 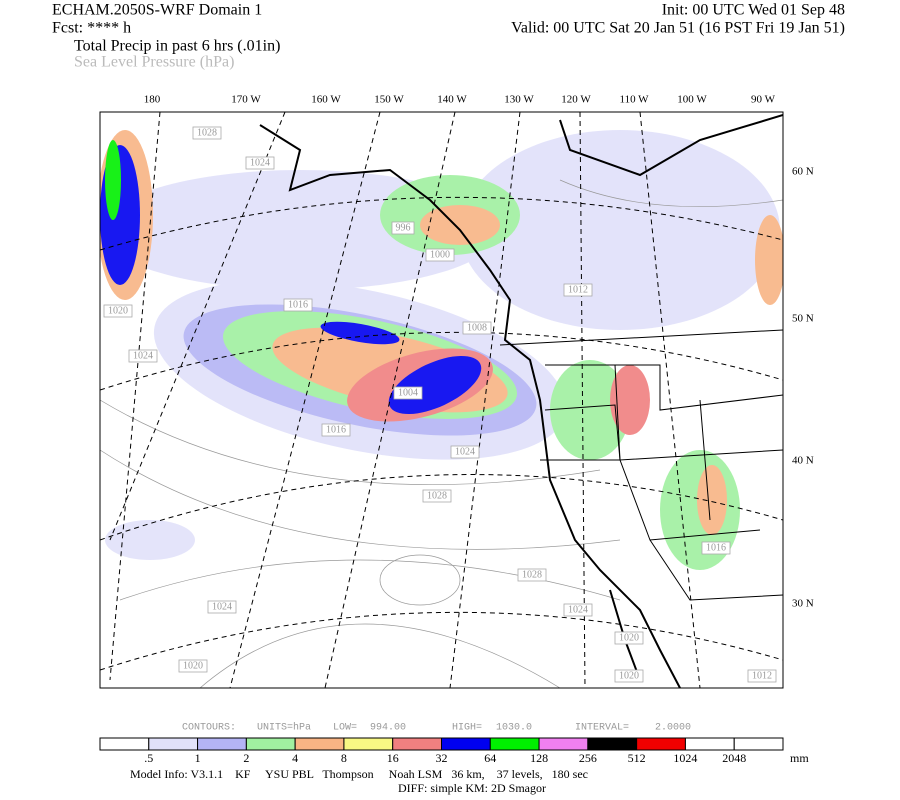 What do you see at coordinates (763, 100) in the screenshot?
I see `lon-label: 90 W` at bounding box center [763, 100].